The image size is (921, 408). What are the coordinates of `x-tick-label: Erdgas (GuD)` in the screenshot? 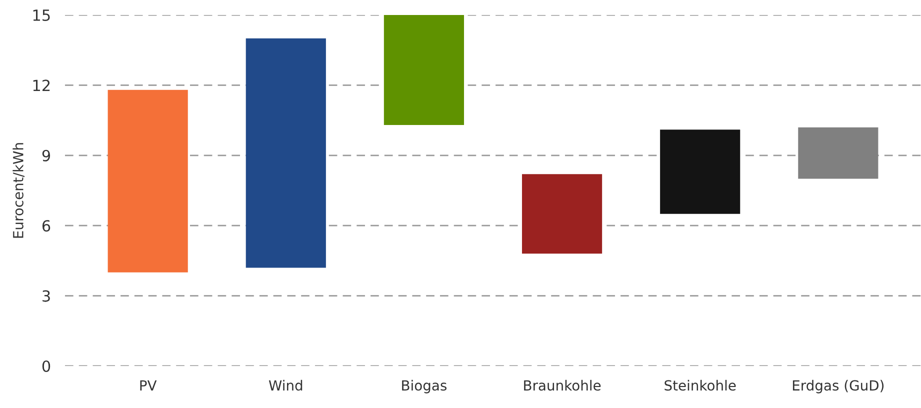 It's located at (838, 387).